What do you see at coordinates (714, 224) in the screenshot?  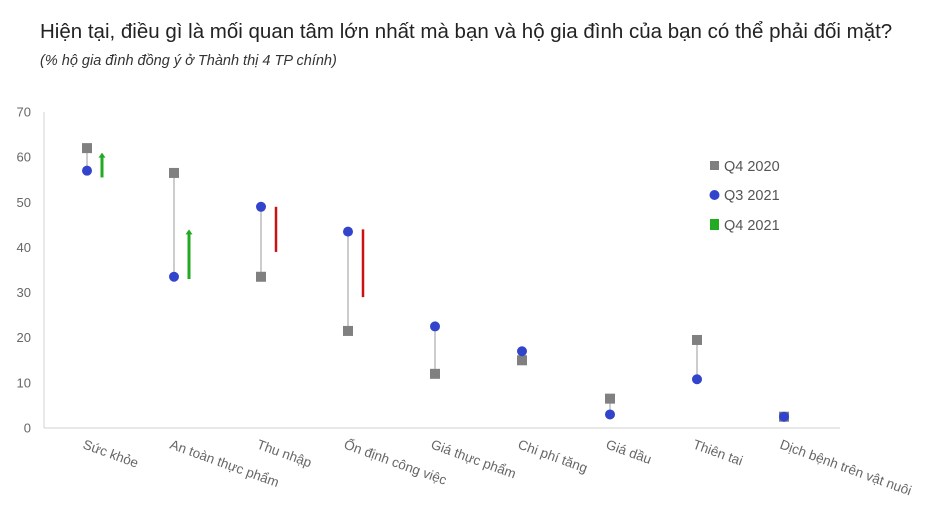 I see `legend-marker-q4-2021` at bounding box center [714, 224].